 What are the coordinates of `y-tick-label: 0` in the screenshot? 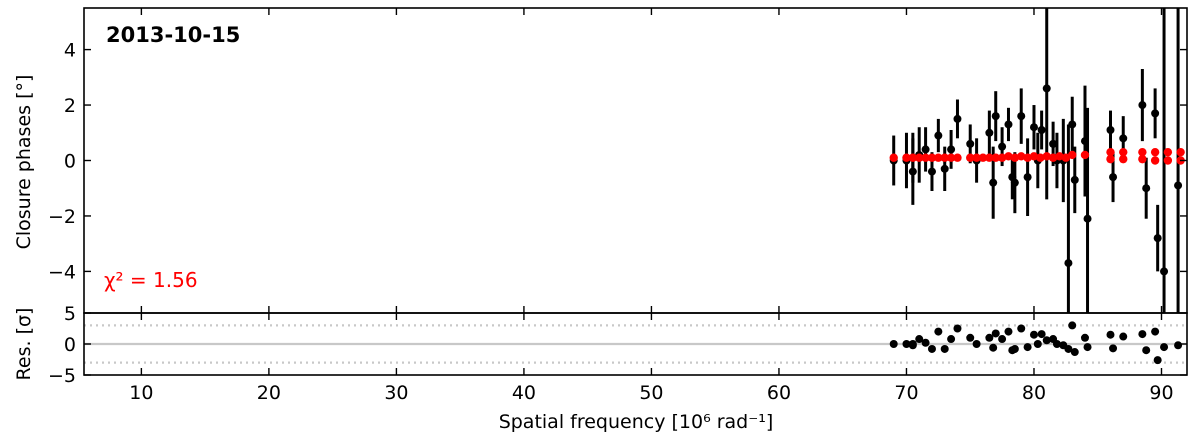 It's located at (70, 345).